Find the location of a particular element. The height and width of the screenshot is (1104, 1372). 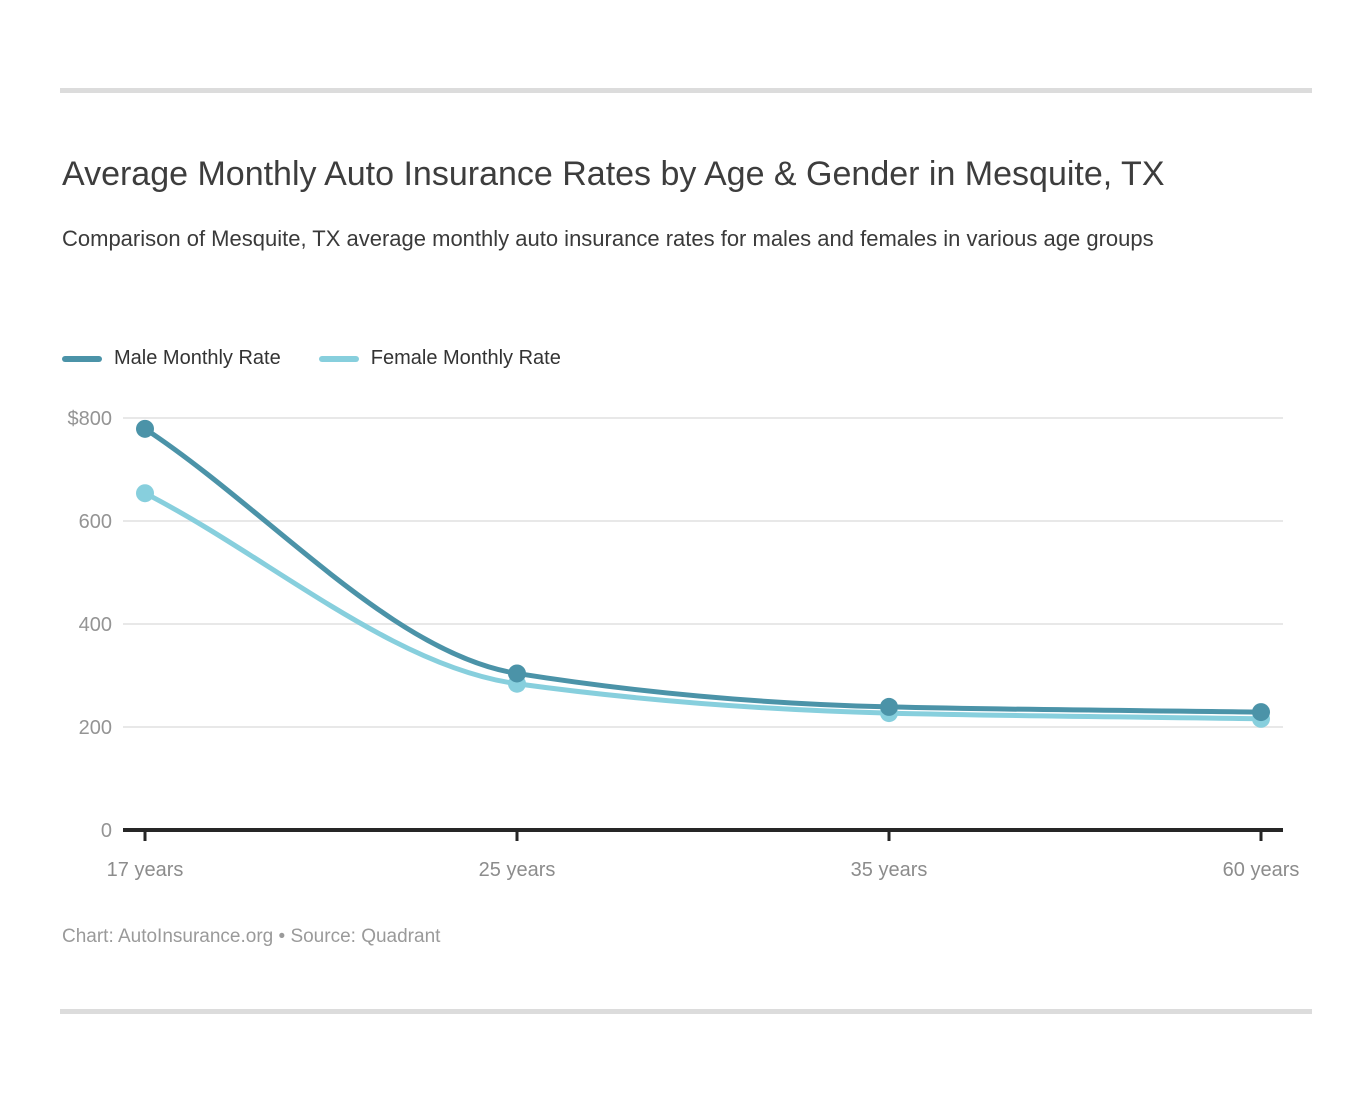

legend: Male Monthly Rate Female Monthly Rate is located at coordinates (311, 358).